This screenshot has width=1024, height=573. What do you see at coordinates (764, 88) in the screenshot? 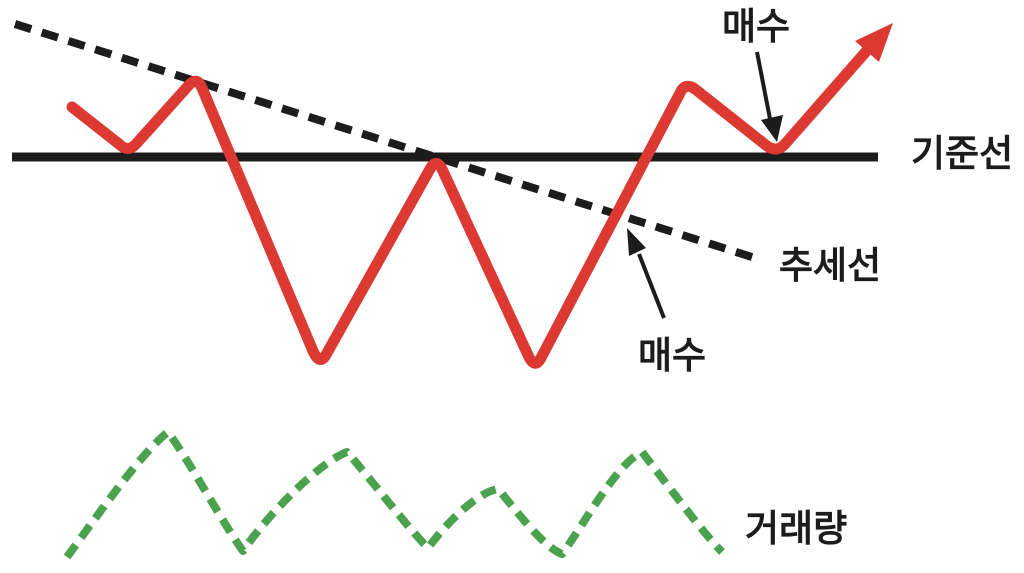
I see `buy-top-arrow` at bounding box center [764, 88].